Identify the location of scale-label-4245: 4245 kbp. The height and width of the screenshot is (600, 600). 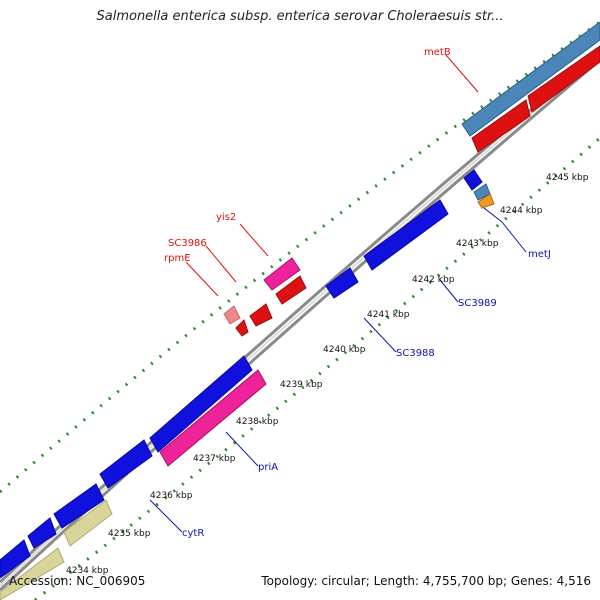
(567, 178).